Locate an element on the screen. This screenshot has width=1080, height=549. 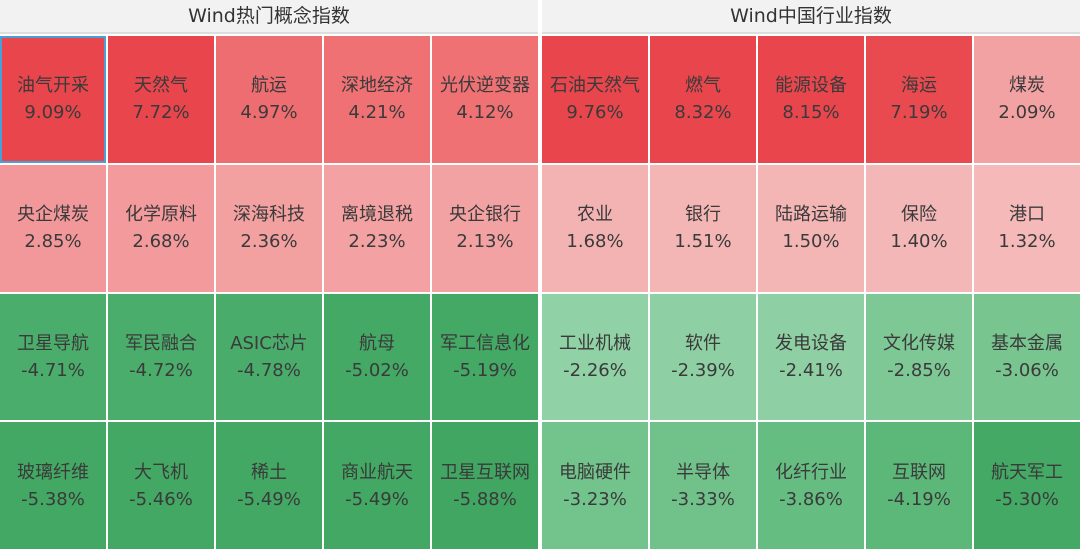
tile-name: 天然气 is located at coordinates (161, 86).